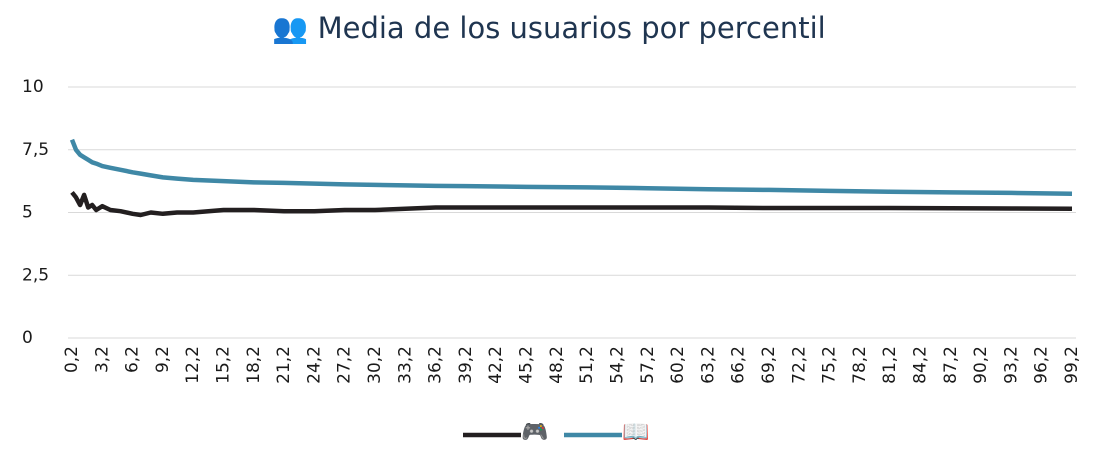  What do you see at coordinates (496, 365) in the screenshot?
I see `x-tick-label: 42,2` at bounding box center [496, 365].